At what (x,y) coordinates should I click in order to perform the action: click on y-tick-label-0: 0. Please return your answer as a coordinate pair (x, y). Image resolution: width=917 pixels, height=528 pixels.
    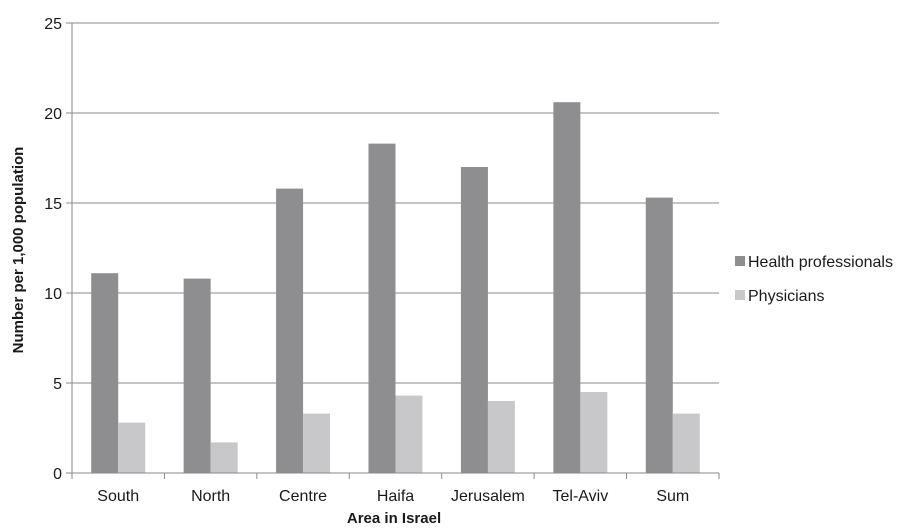
    Looking at the image, I should click on (57, 474).